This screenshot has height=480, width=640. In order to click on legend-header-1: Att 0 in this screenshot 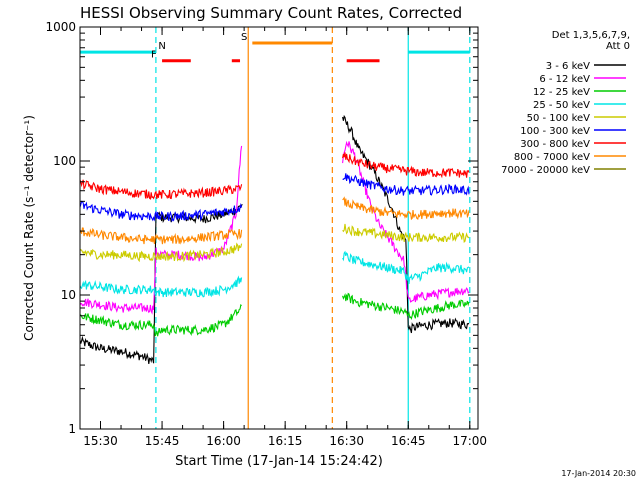, I will do `click(618, 46)`.